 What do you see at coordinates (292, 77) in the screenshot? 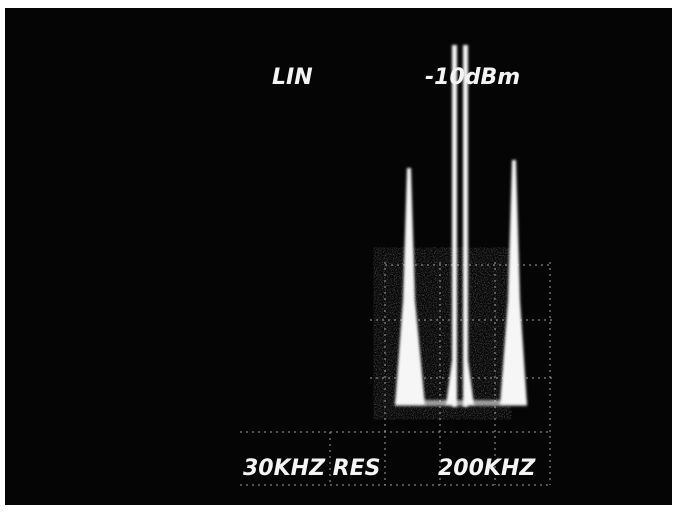
I see `mode-label: LIN` at bounding box center [292, 77].